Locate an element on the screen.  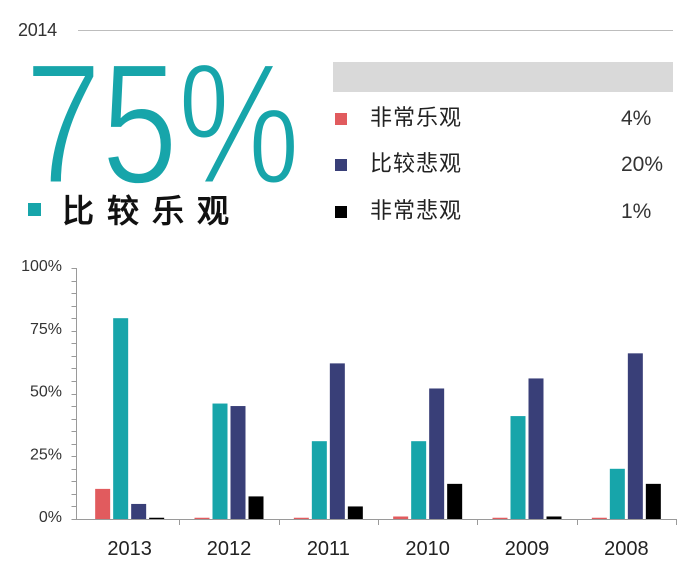
x-tick-label: 2013 is located at coordinates (129, 549).